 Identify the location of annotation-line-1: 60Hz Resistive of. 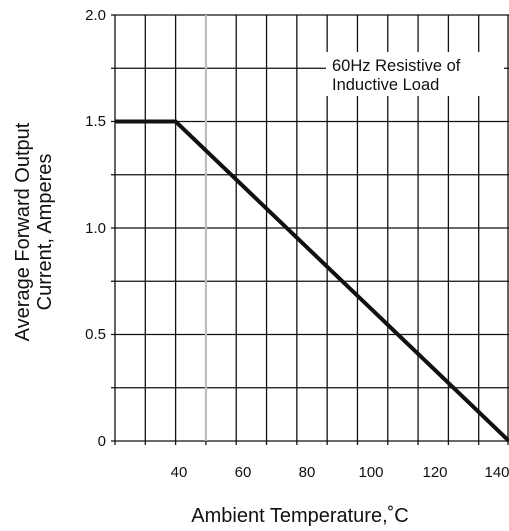
(396, 66).